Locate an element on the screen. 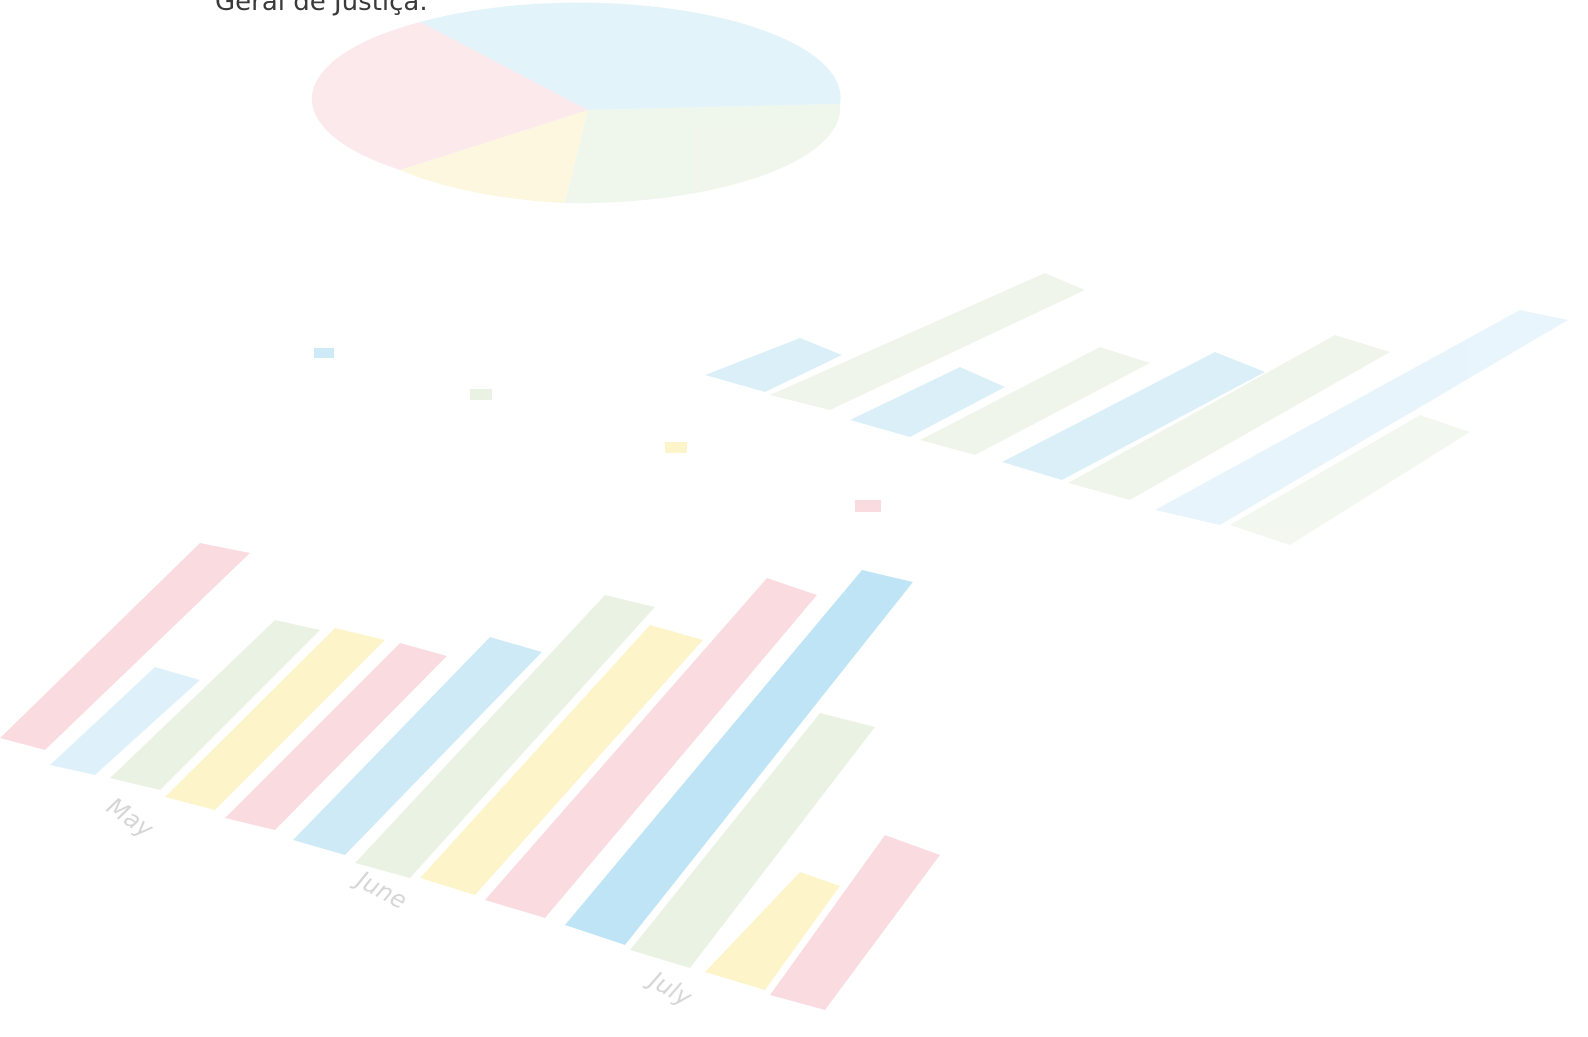  upper-bars is located at coordinates (1136, 409).